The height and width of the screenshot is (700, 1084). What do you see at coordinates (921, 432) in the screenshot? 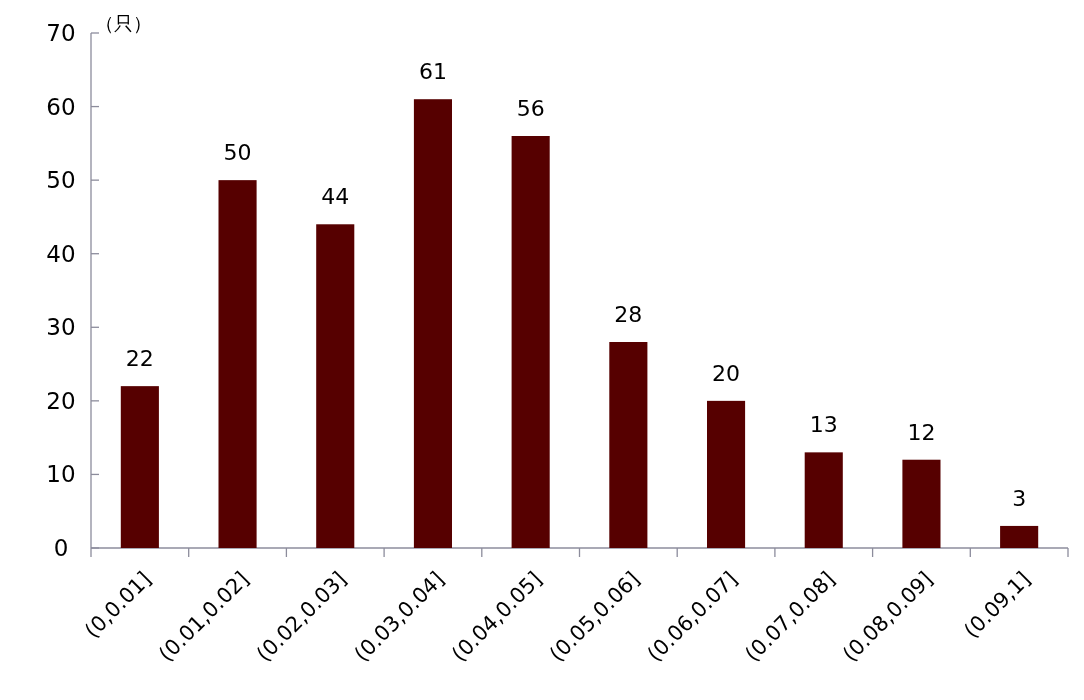
I see `data-label: 12` at bounding box center [921, 432].